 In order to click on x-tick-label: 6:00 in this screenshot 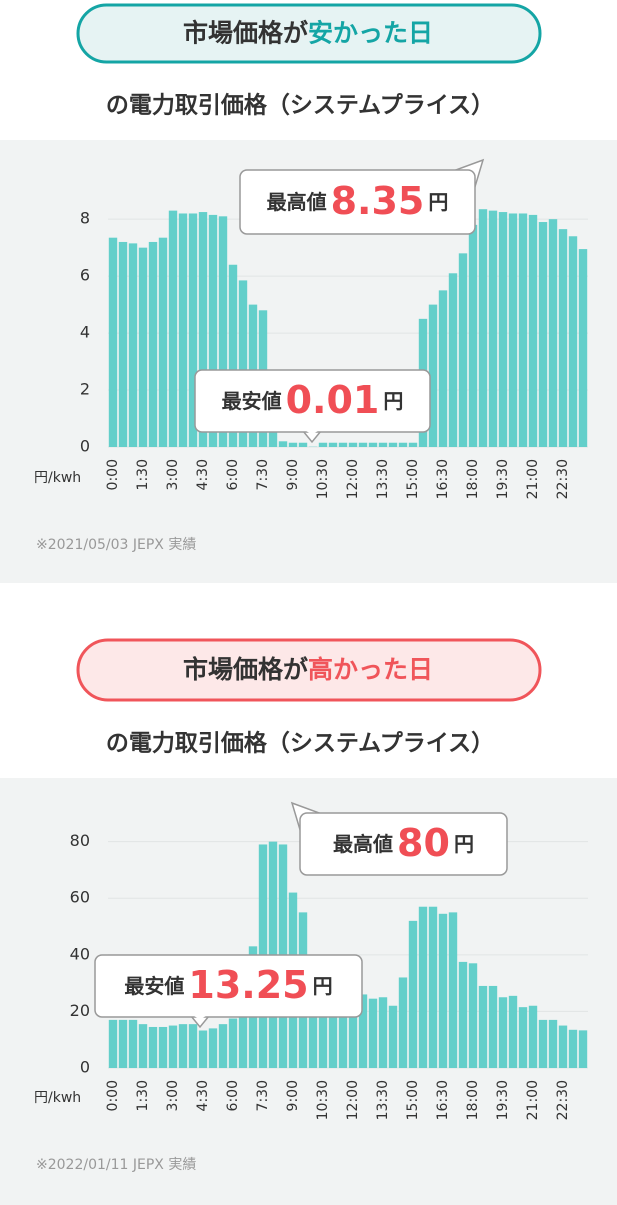, I will do `click(233, 1095)`.